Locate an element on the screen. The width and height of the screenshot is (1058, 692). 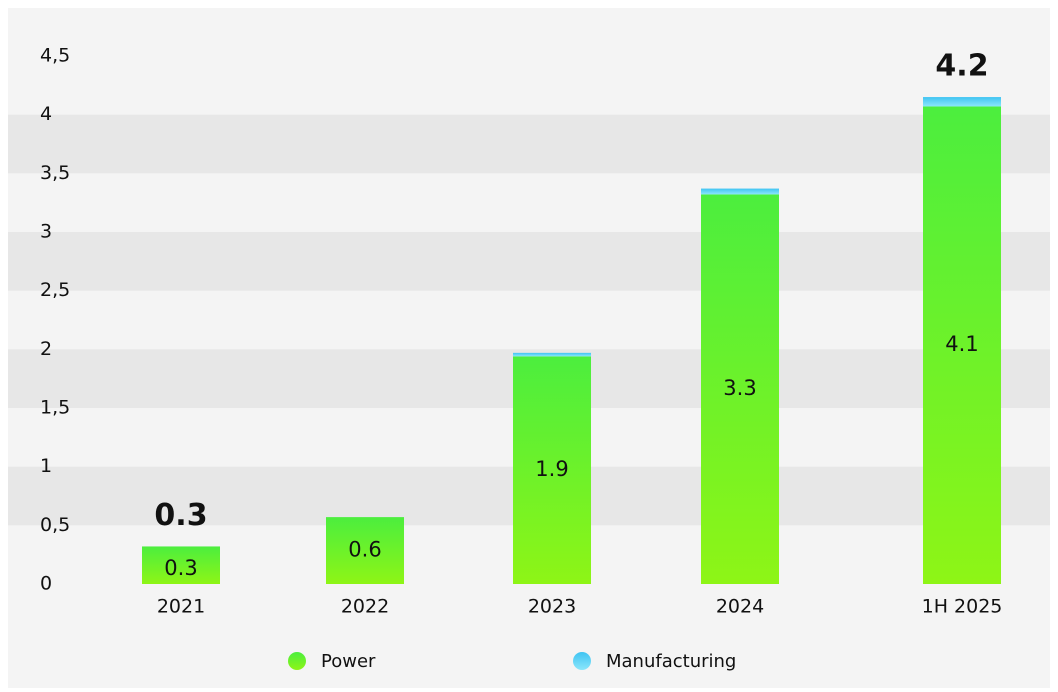
y-tick-label: 0 is located at coordinates (46, 584).